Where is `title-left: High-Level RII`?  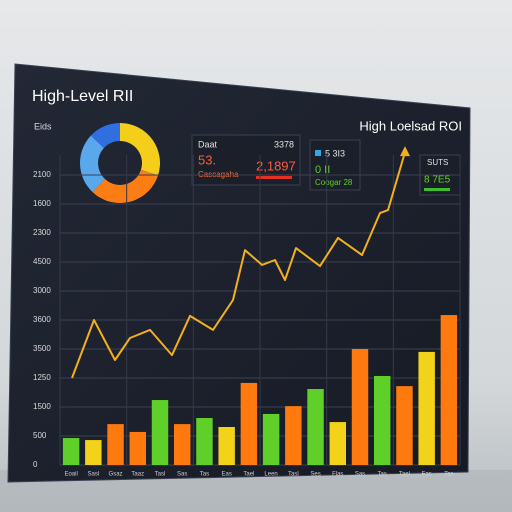 title-left: High-Level RII is located at coordinates (82, 96).